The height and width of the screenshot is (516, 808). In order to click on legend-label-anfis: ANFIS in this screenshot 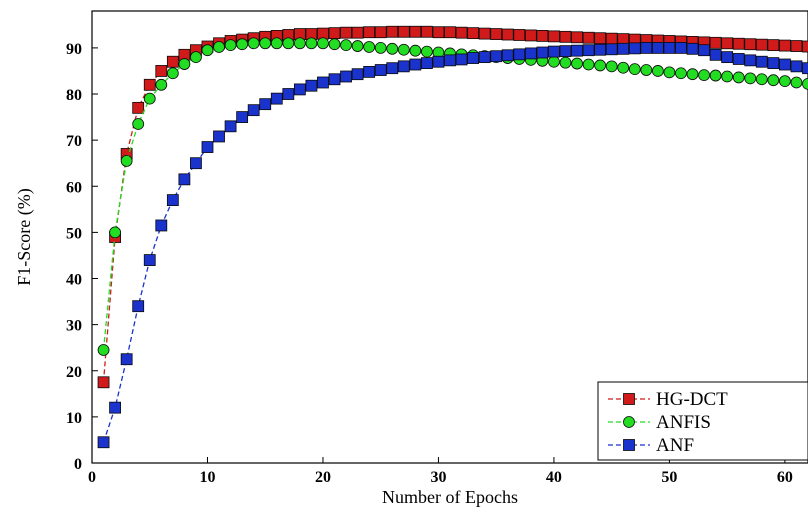, I will do `click(683, 422)`.